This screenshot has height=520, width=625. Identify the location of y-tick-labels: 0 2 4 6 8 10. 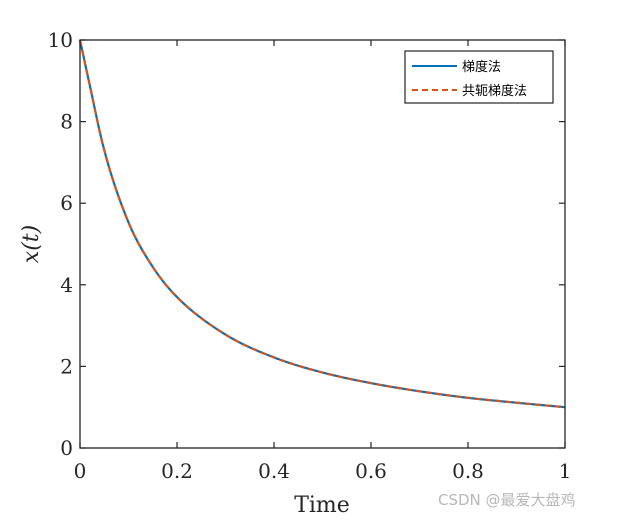
(60, 244).